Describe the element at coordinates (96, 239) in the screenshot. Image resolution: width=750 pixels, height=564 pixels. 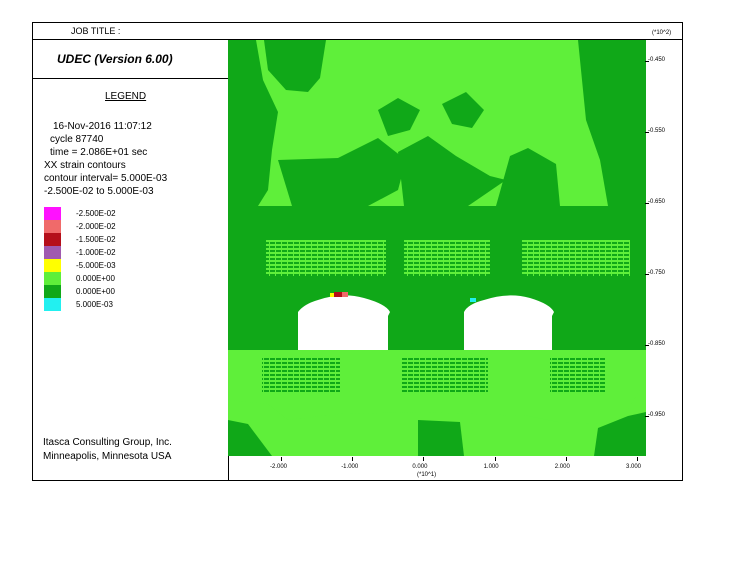
I see `legend-swatch-label: -1.500E-02` at that location.